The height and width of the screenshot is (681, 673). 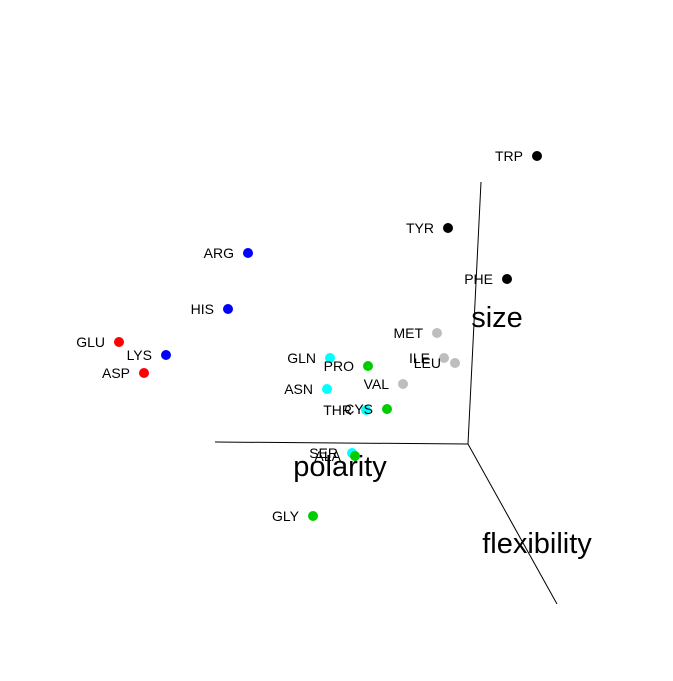 I want to click on point-glu, so click(x=119, y=342).